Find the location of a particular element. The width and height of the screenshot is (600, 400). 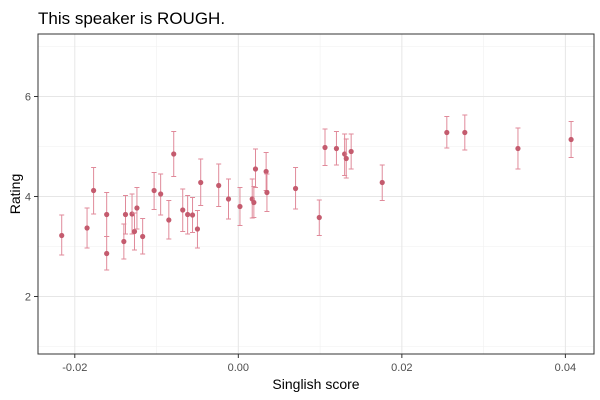

y-axis-title: Rating is located at coordinates (15, 194).